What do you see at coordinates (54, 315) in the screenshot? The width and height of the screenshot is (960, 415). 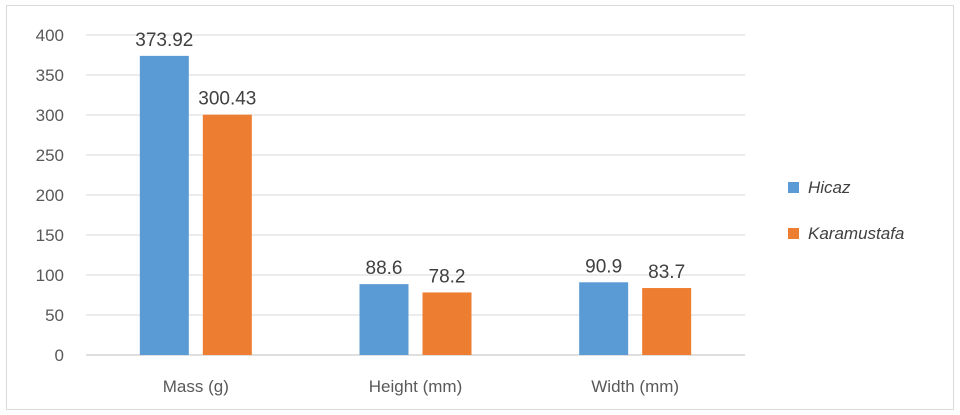 I see `y-tick-label: 50` at bounding box center [54, 315].